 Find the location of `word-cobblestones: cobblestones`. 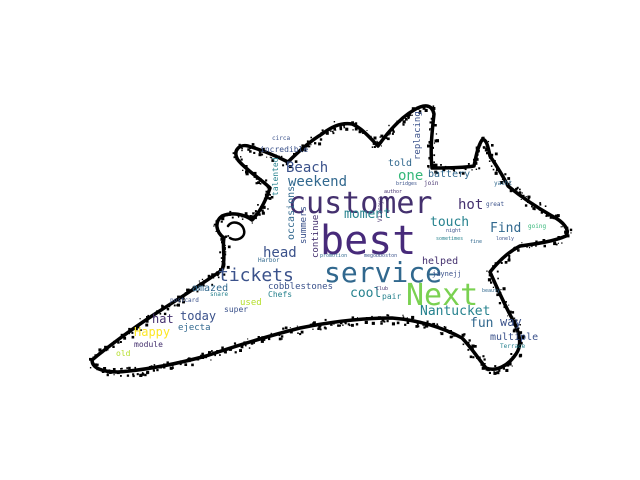

word-cobblestones: cobblestones is located at coordinates (300, 287).